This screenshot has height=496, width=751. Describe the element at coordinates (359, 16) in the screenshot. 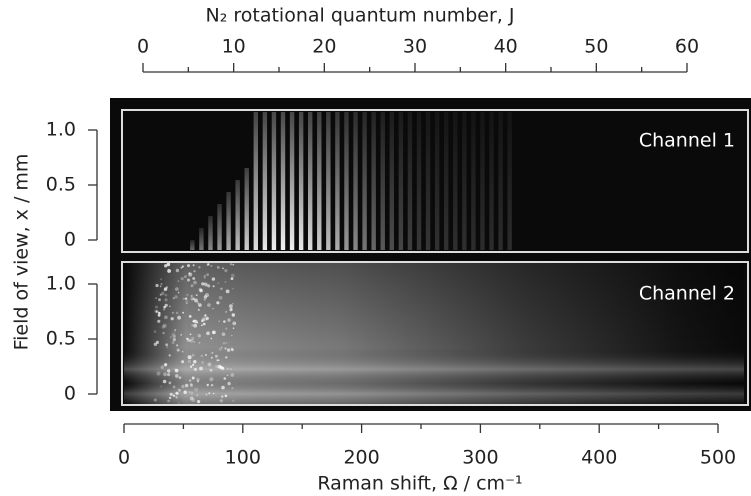

I see `top-axis-title: N₂ rotational quantum number, J` at that location.